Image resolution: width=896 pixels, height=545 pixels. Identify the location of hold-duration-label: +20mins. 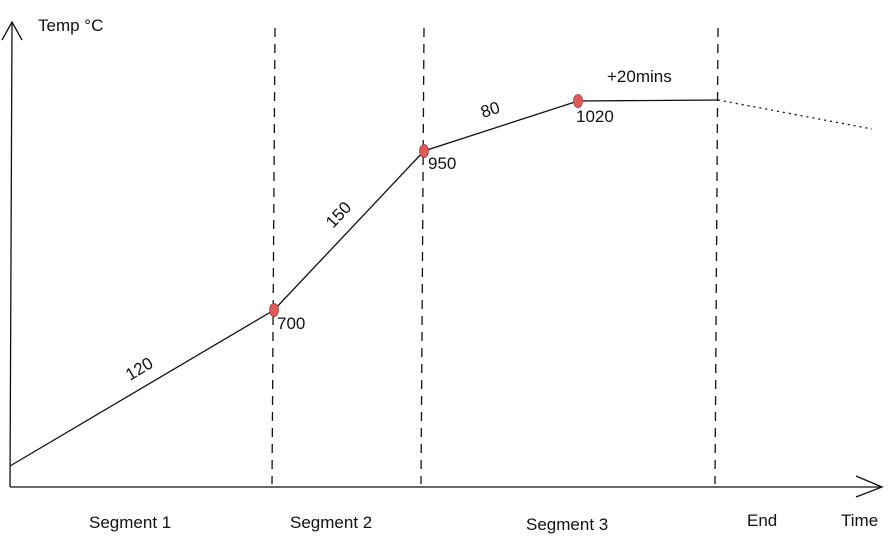
(639, 76).